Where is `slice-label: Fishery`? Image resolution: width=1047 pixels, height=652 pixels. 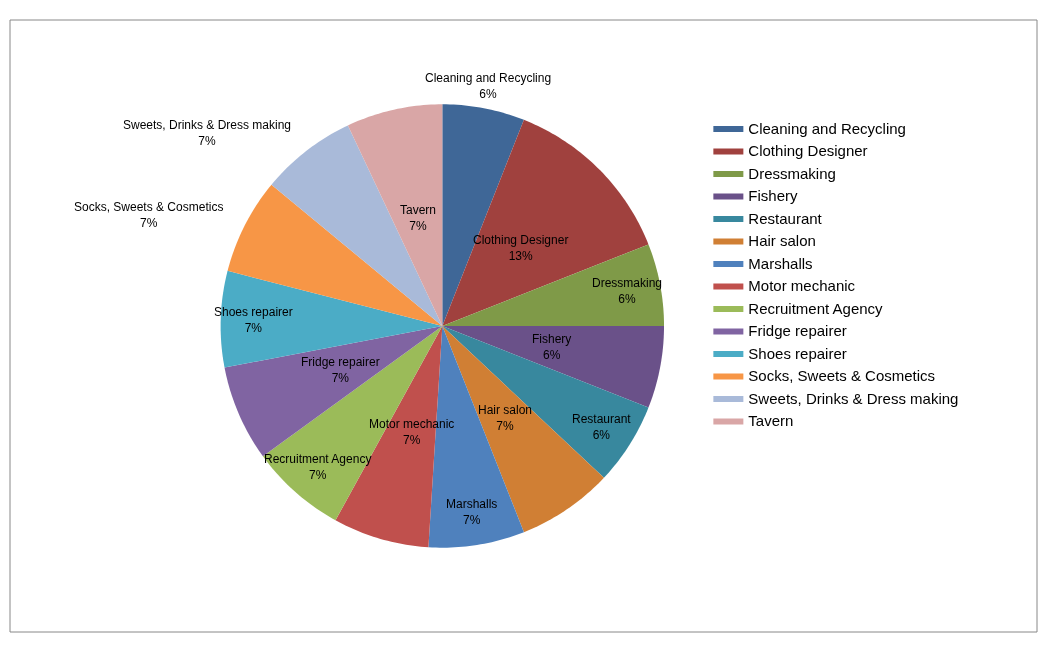
slice-label: Fishery is located at coordinates (552, 339).